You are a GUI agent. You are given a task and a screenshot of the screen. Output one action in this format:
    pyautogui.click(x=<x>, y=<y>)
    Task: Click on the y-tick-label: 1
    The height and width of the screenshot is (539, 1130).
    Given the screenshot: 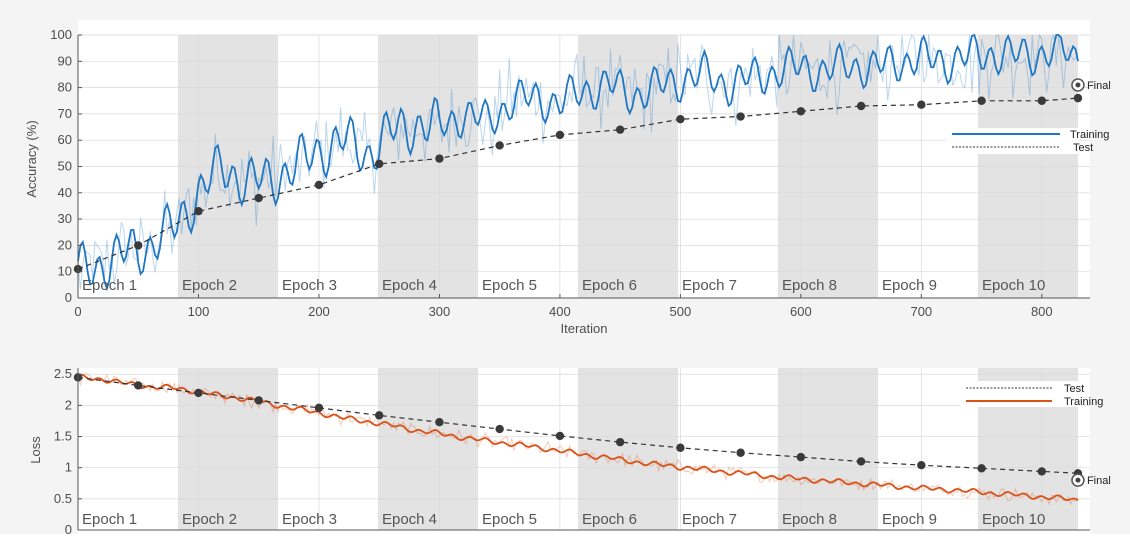 What is the action you would take?
    pyautogui.click(x=68, y=467)
    